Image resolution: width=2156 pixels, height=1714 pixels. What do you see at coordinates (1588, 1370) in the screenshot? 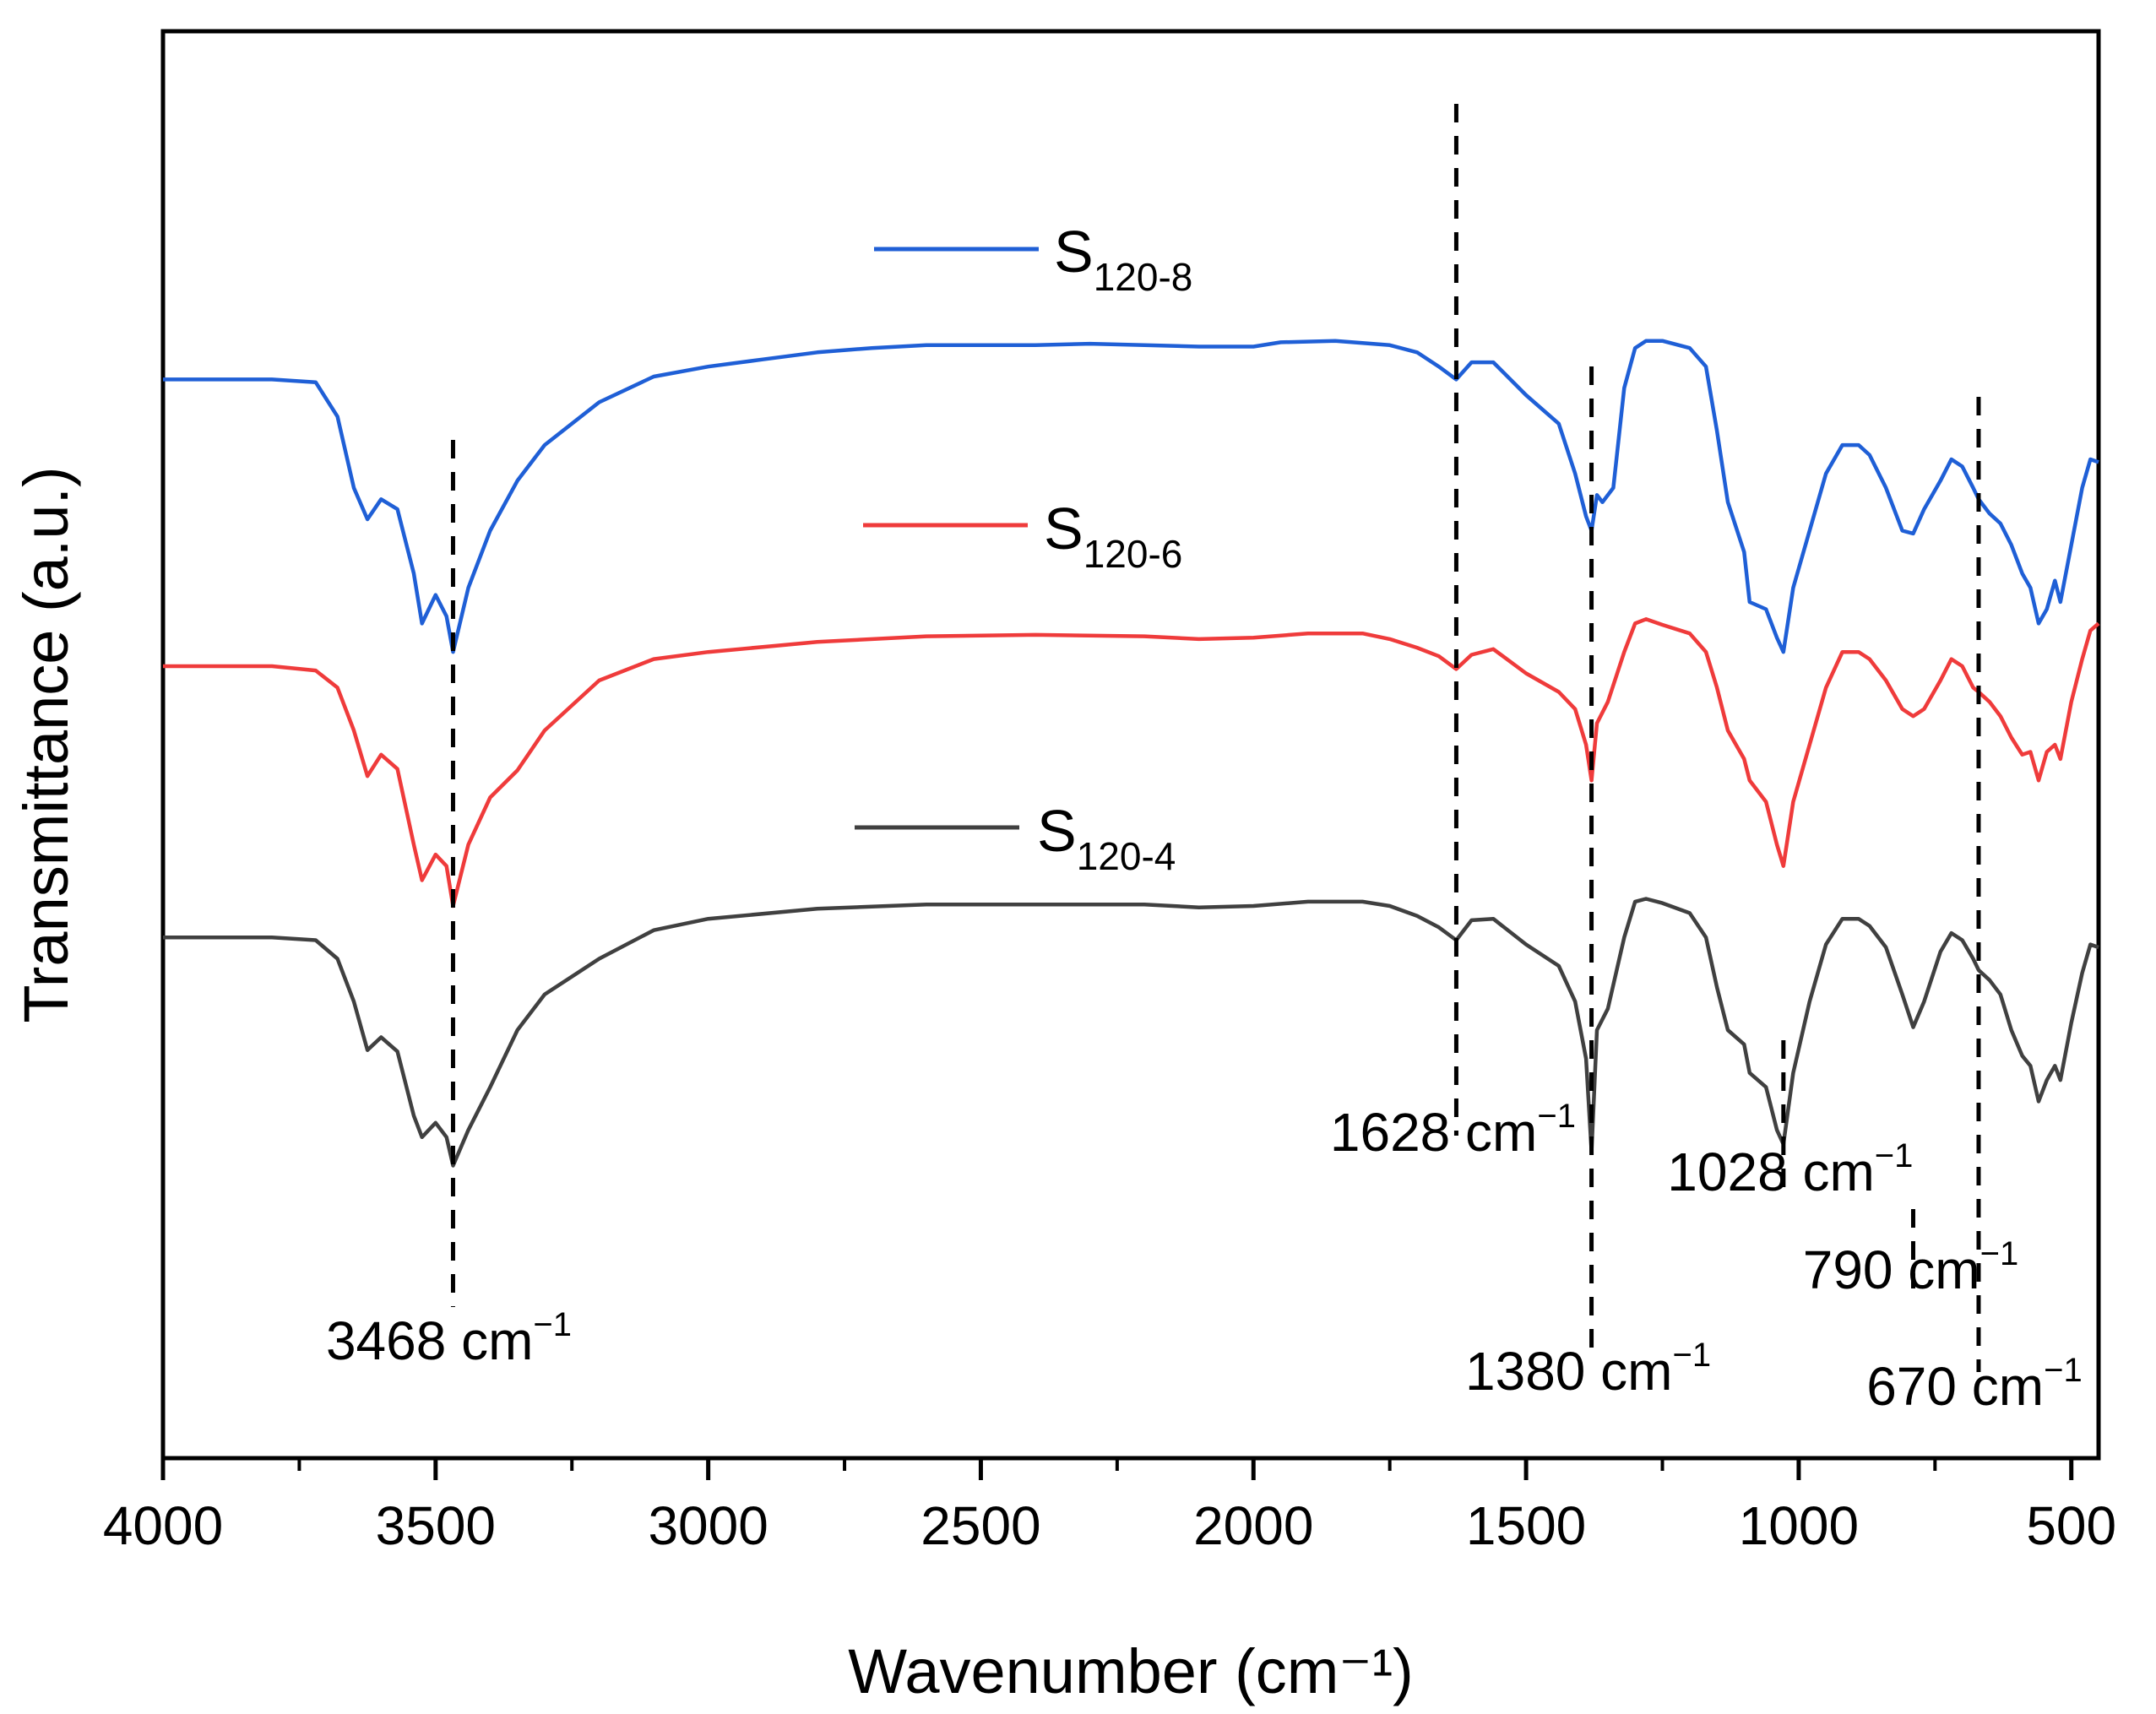
I see `peak-label-1380: 1380 cm−1` at bounding box center [1588, 1370].